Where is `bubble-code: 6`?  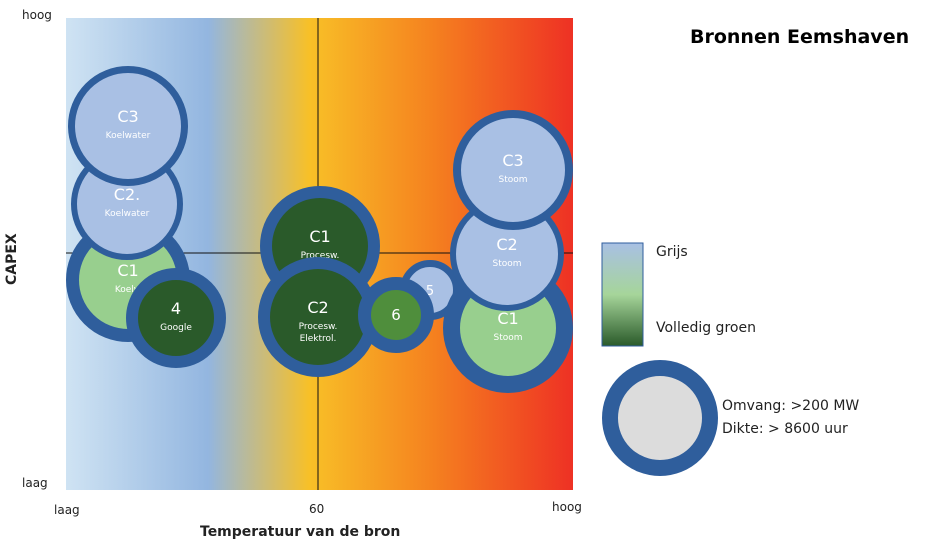
bubble-code: 6 is located at coordinates (396, 315).